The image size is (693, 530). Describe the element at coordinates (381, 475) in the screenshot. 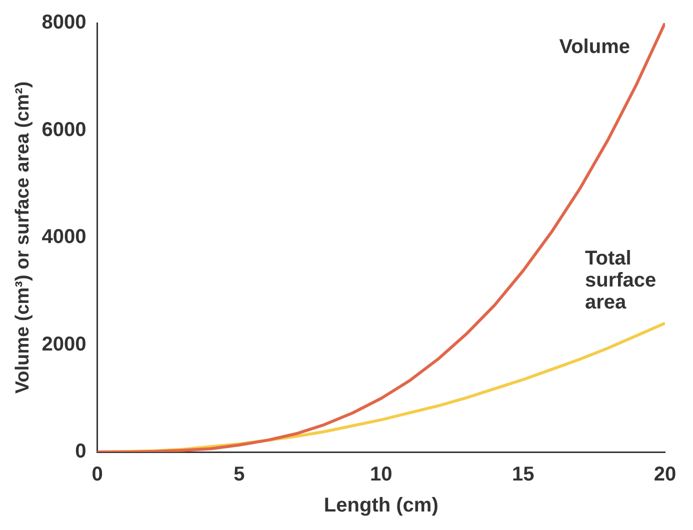

I see `x-tick-label: 10` at that location.